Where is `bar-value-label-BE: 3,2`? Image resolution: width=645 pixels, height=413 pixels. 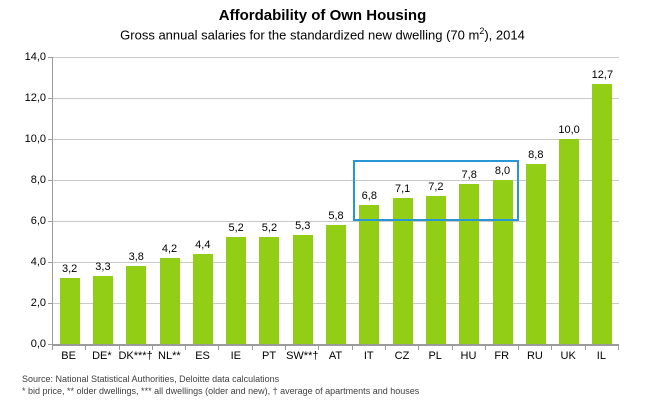
bar-value-label-BE: 3,2 is located at coordinates (69, 269).